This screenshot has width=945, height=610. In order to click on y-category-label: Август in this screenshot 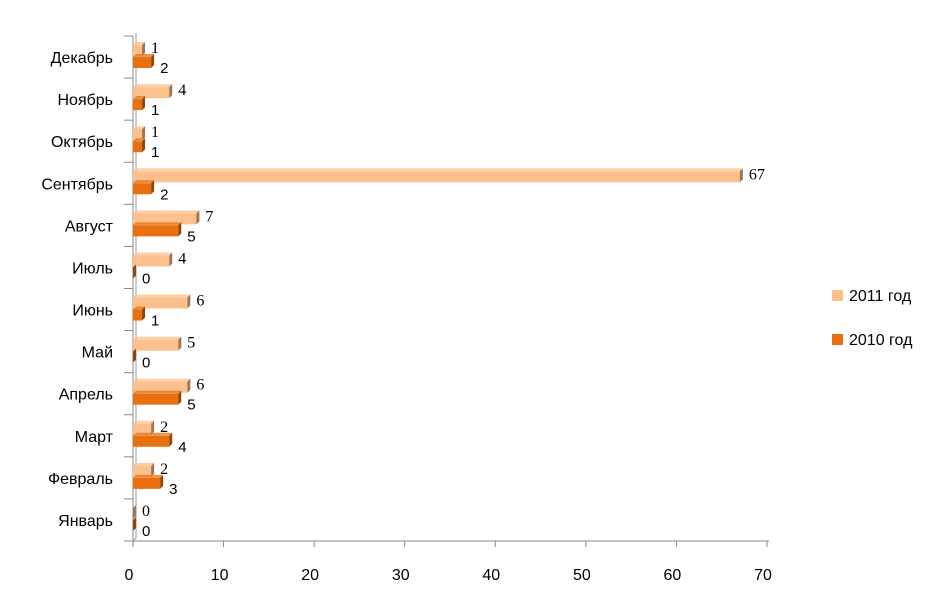, I will do `click(89, 226)`.